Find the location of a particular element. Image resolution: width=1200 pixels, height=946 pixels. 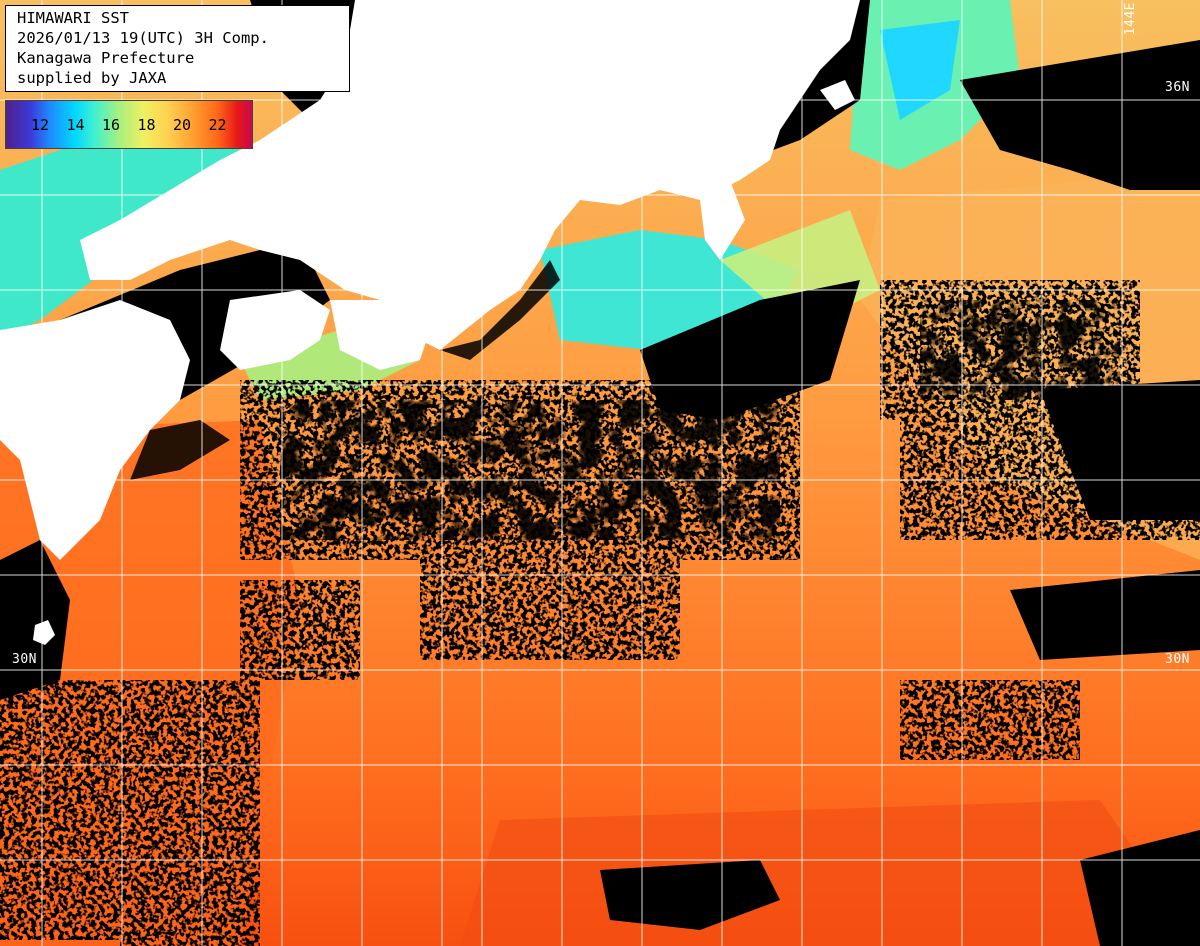

colorbar-label-18: 18 is located at coordinates (146, 124).